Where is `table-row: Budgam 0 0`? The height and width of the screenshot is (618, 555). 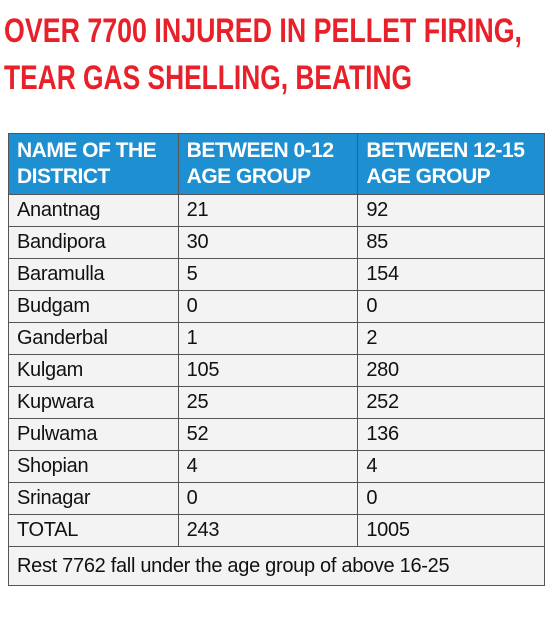
table-row: Budgam 0 0 is located at coordinates (276, 306).